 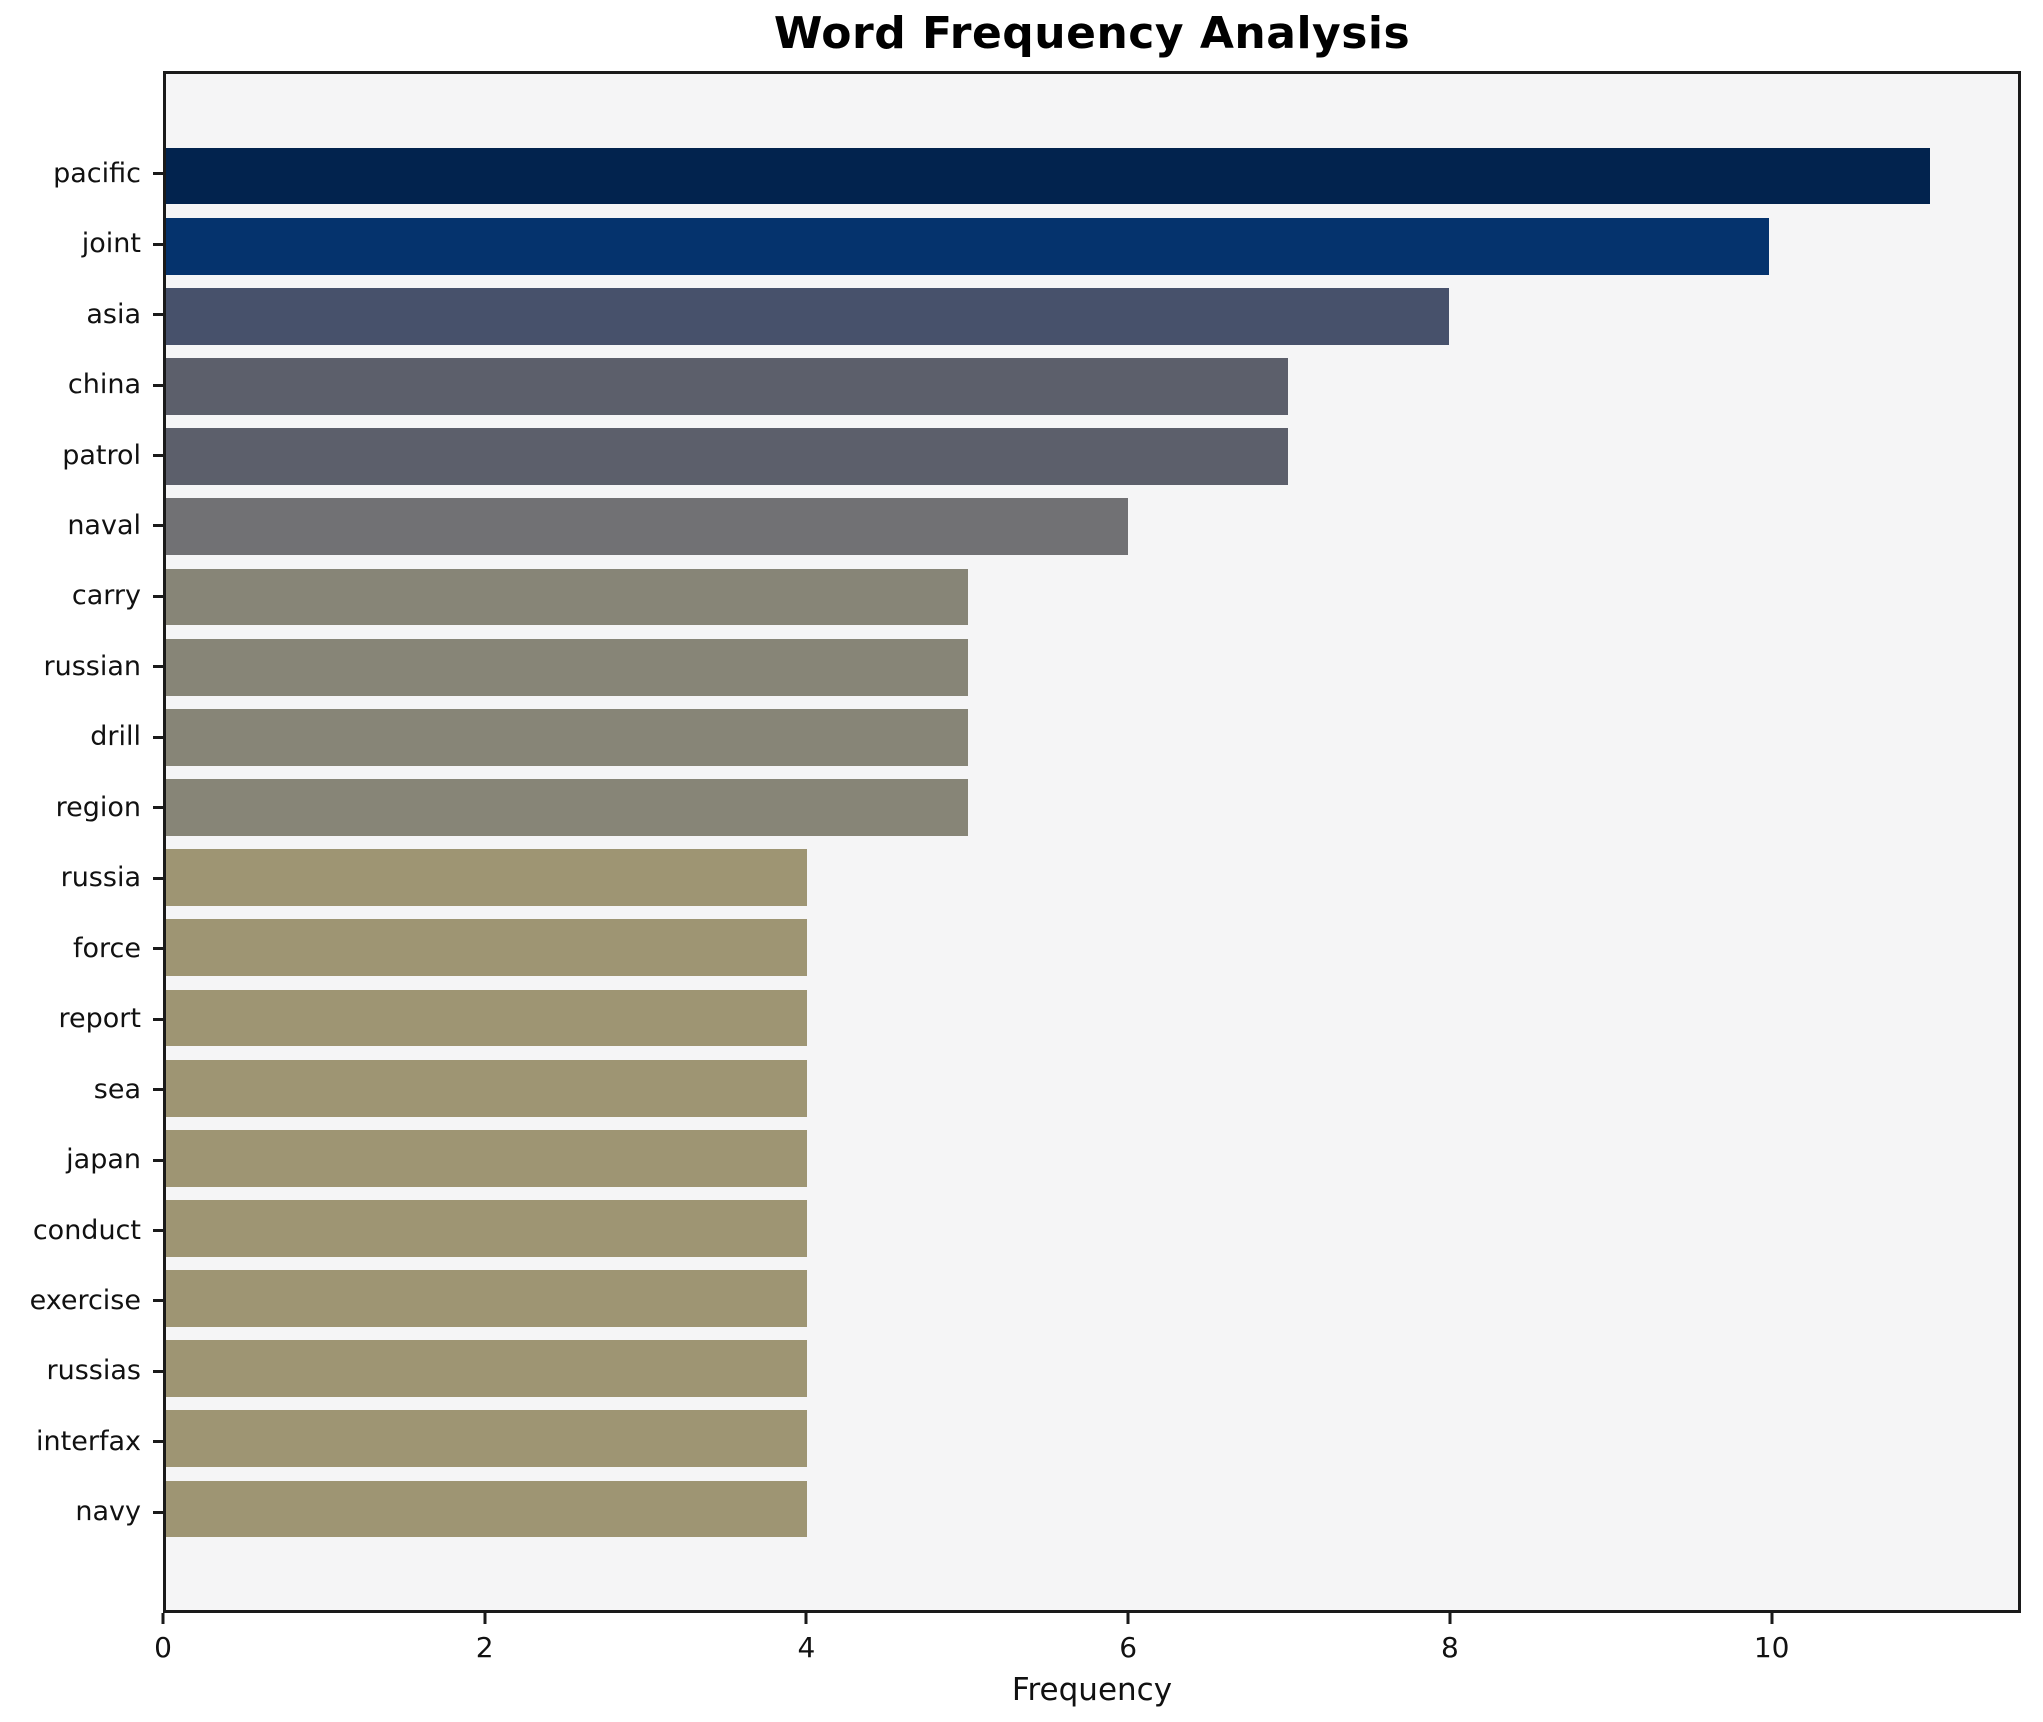 I want to click on y-axis-label-patrol: patrol, so click(x=101, y=455).